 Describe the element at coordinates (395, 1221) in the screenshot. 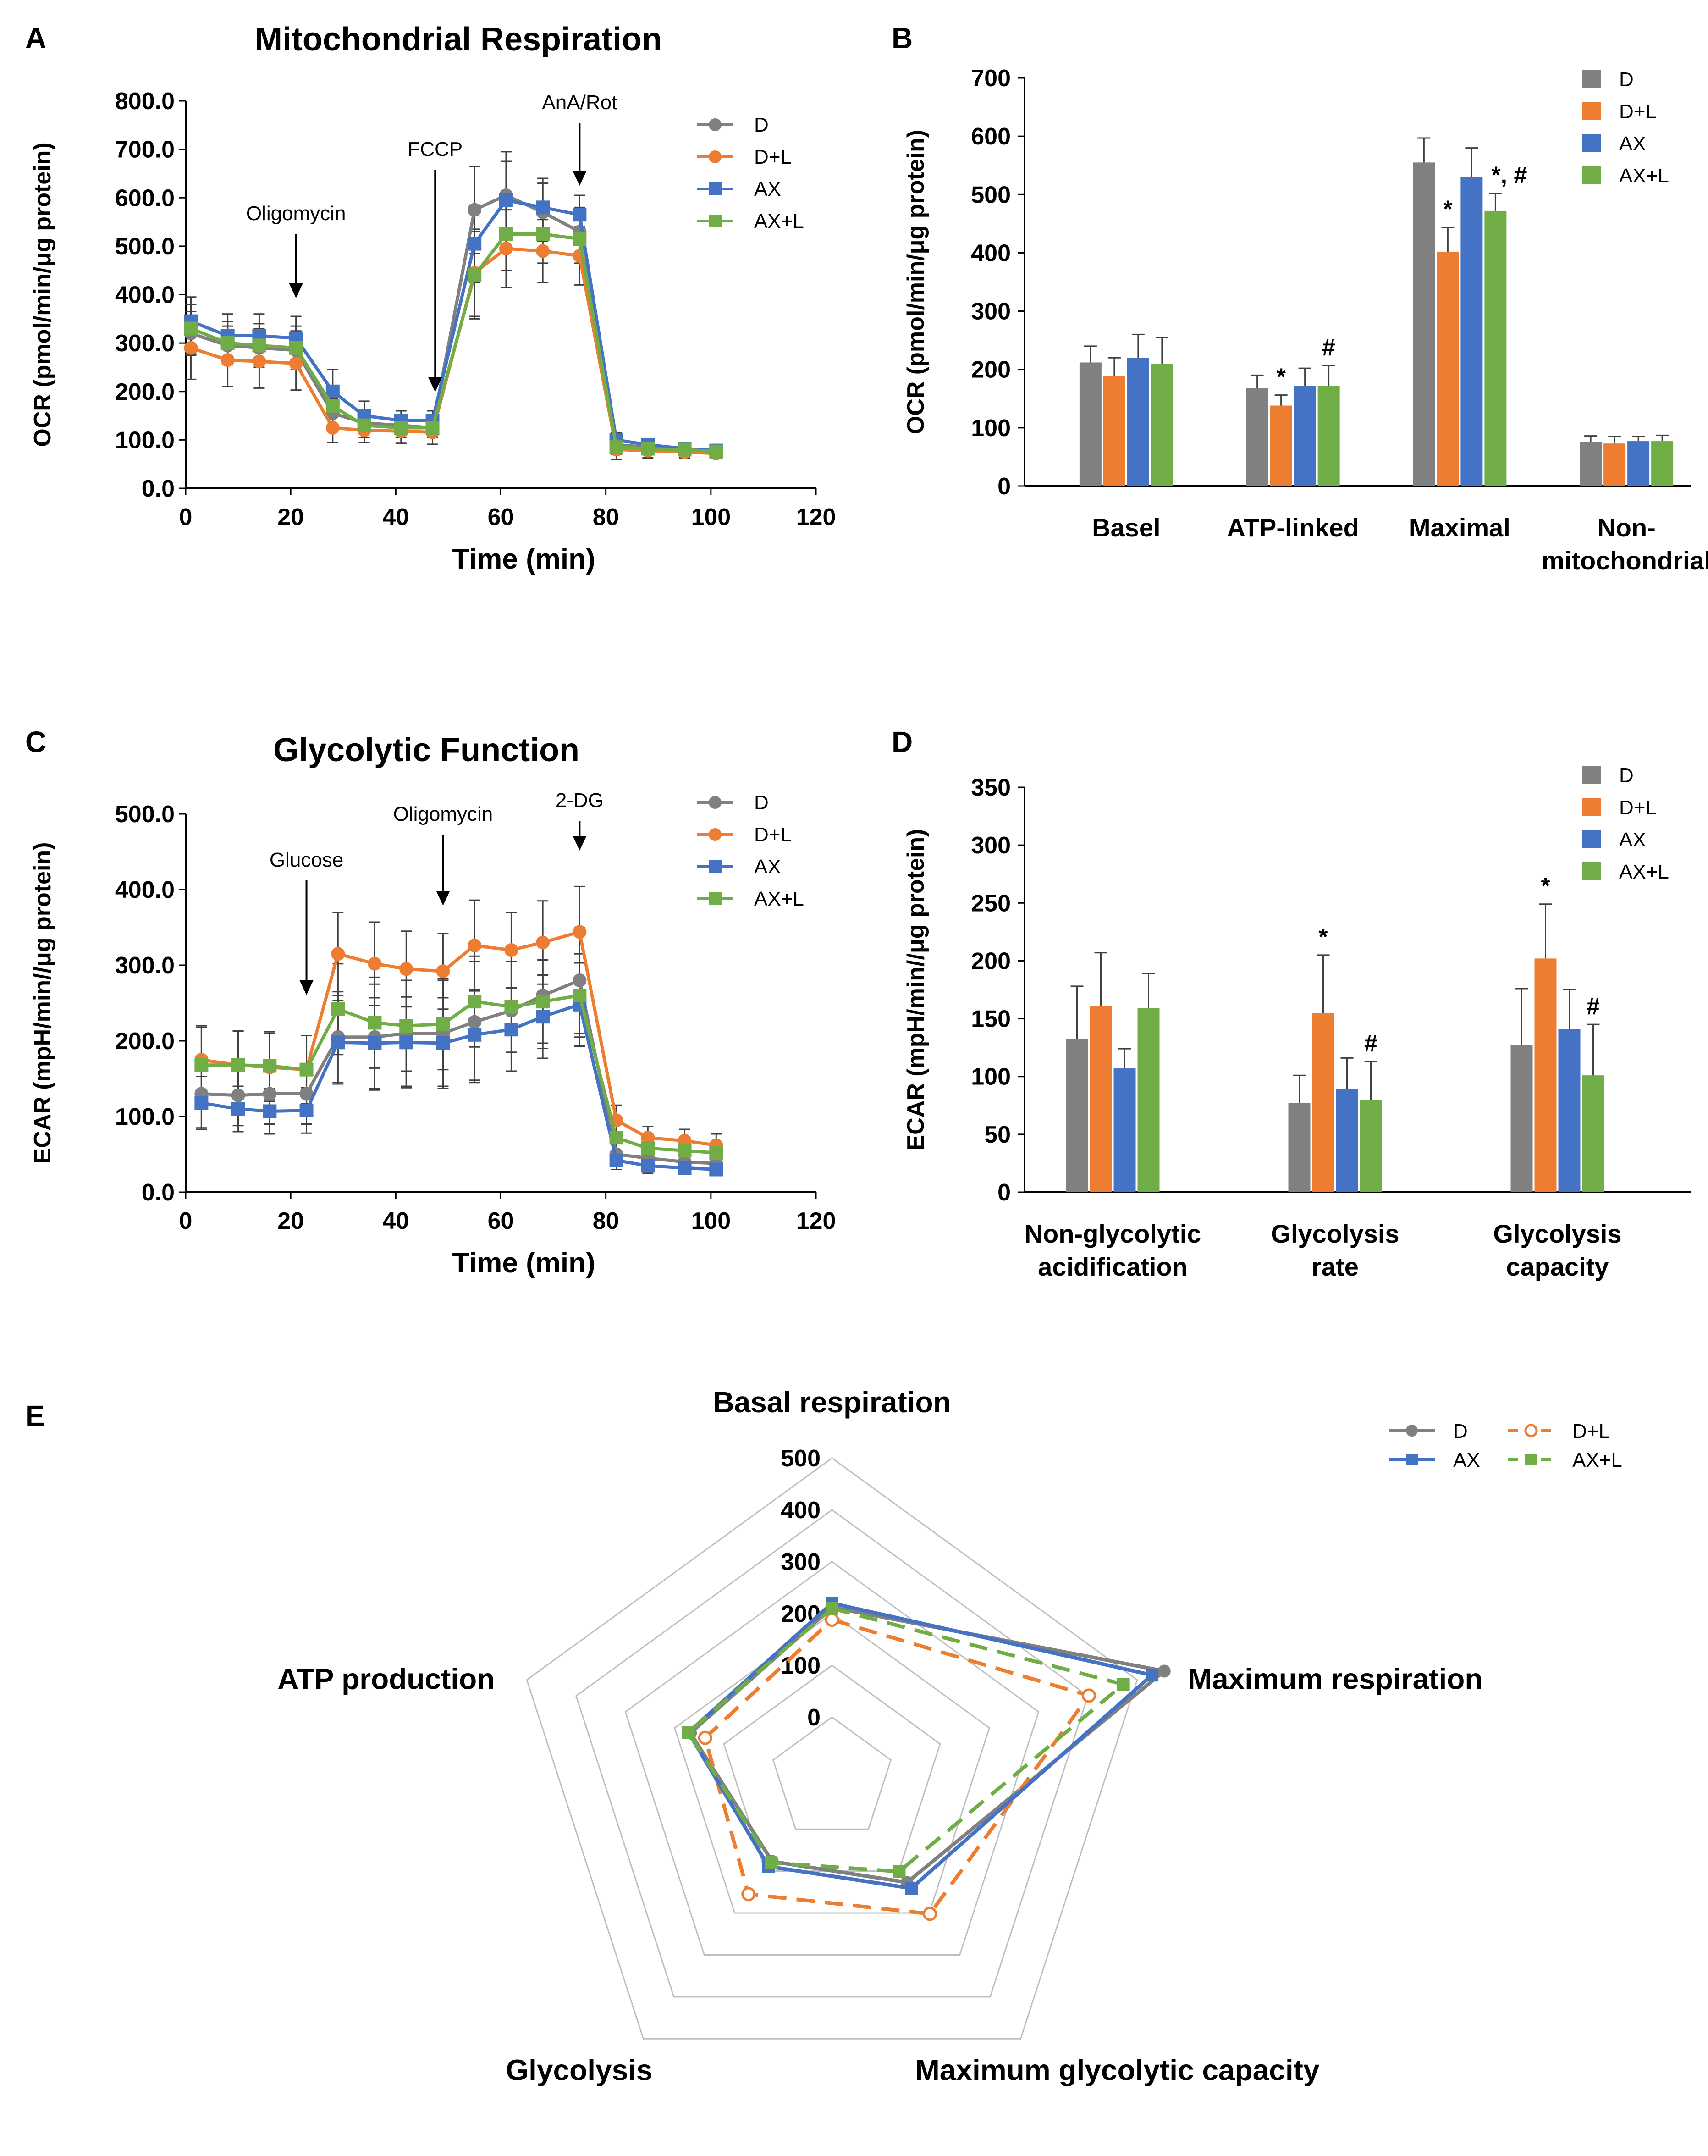

I see `x-tick-label: 40` at that location.